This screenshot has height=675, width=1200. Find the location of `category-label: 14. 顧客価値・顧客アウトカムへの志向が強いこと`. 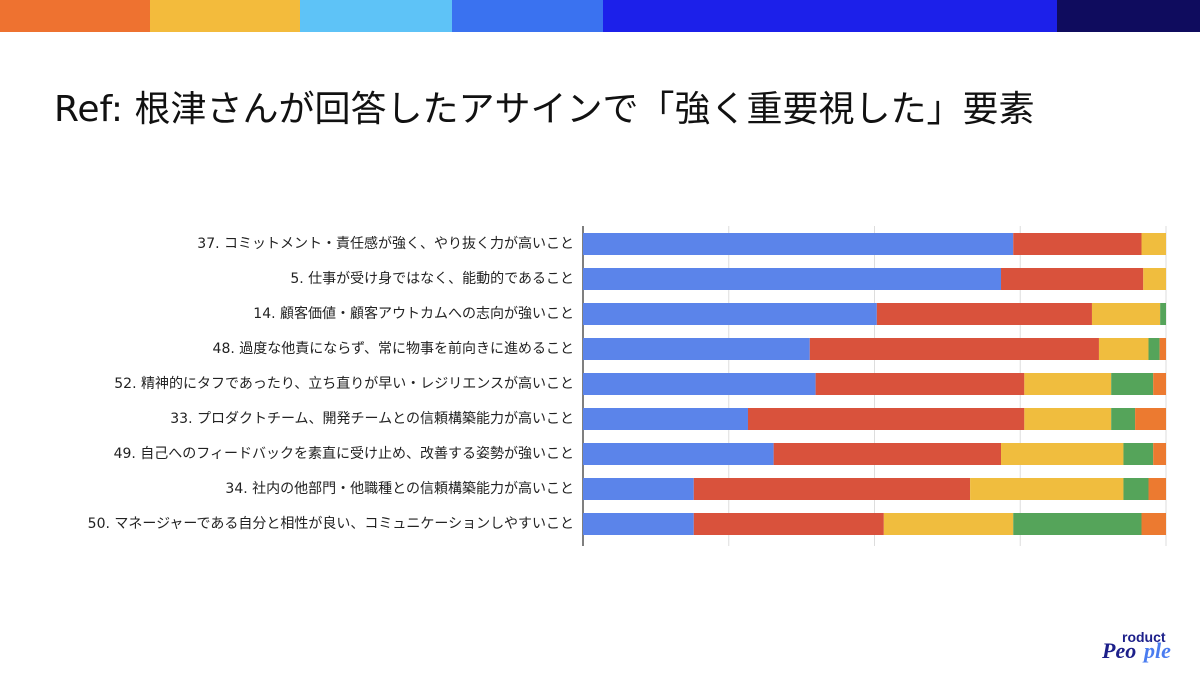

category-label: 14. 顧客価値・顧客アウトカムへの志向が強いこと is located at coordinates (413, 314).